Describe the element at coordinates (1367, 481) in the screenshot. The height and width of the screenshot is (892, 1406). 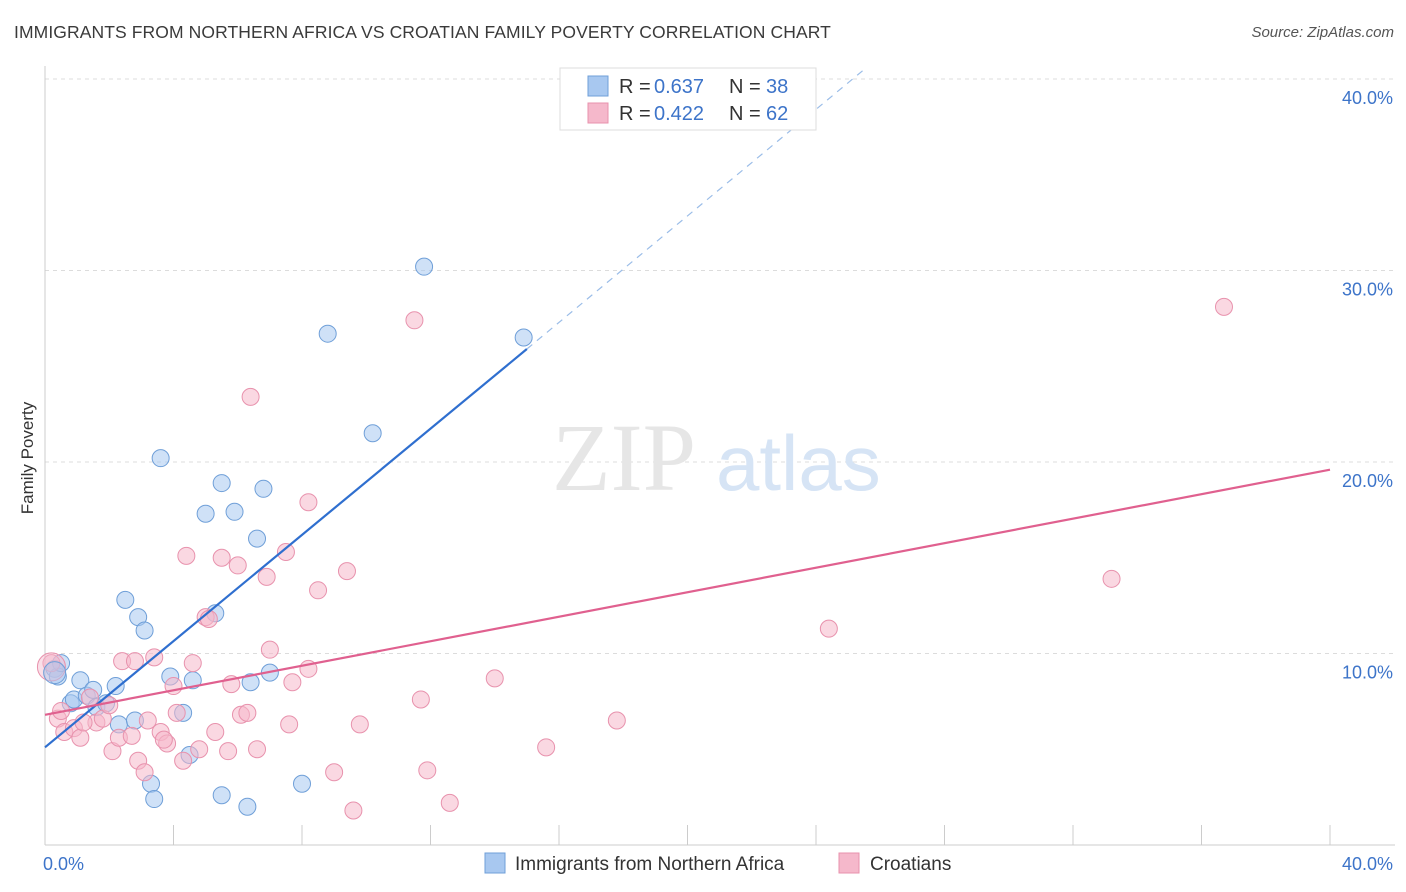
I see `y-tick-label-1: 20.0%` at that location.